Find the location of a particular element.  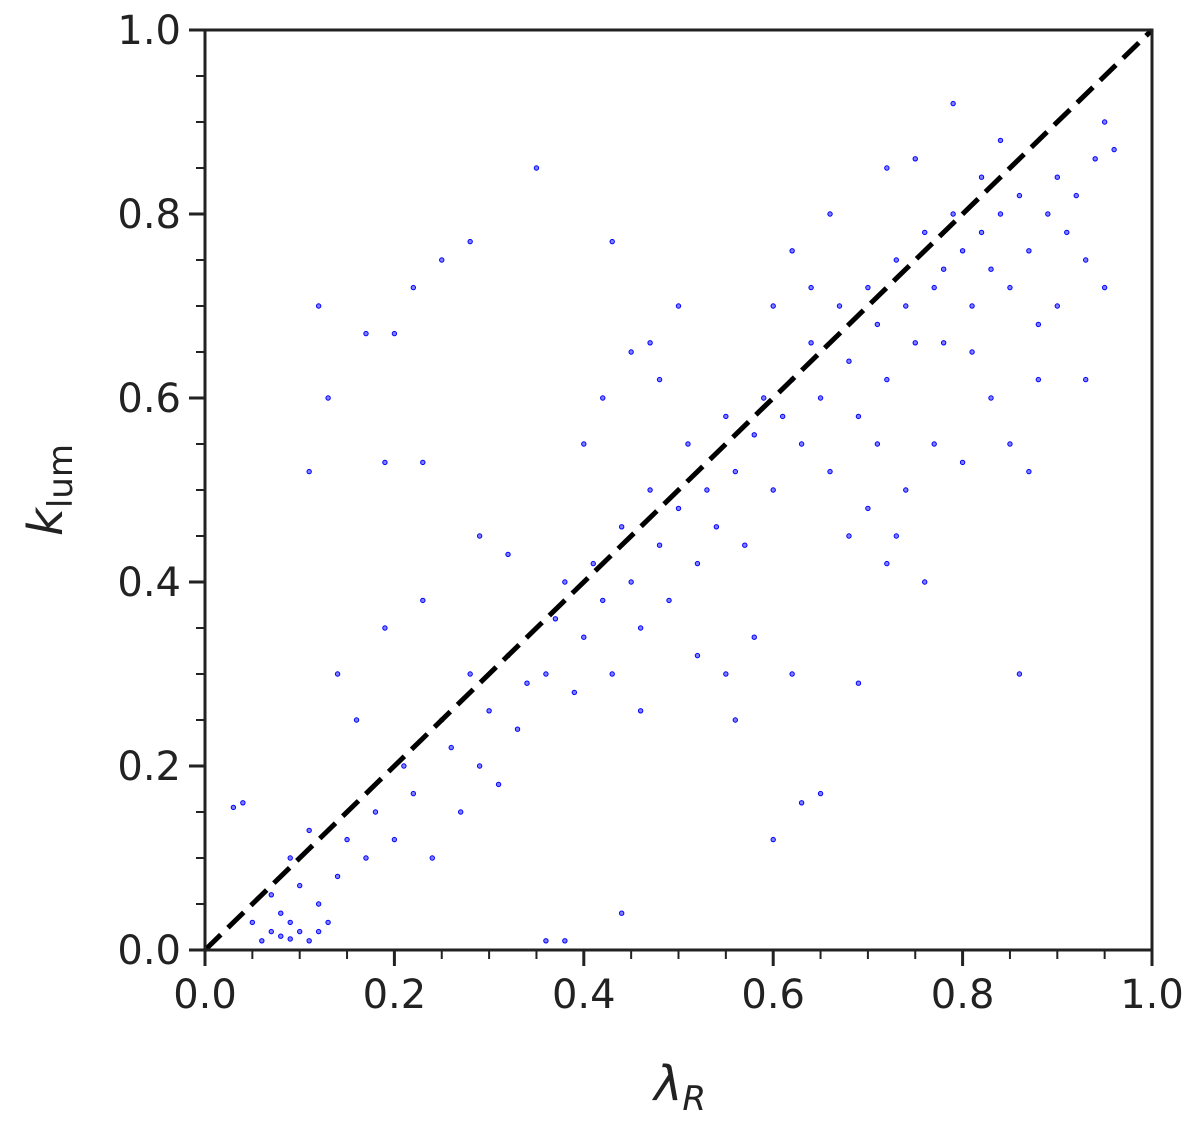

y-label-symbol: k is located at coordinates (46, 521).